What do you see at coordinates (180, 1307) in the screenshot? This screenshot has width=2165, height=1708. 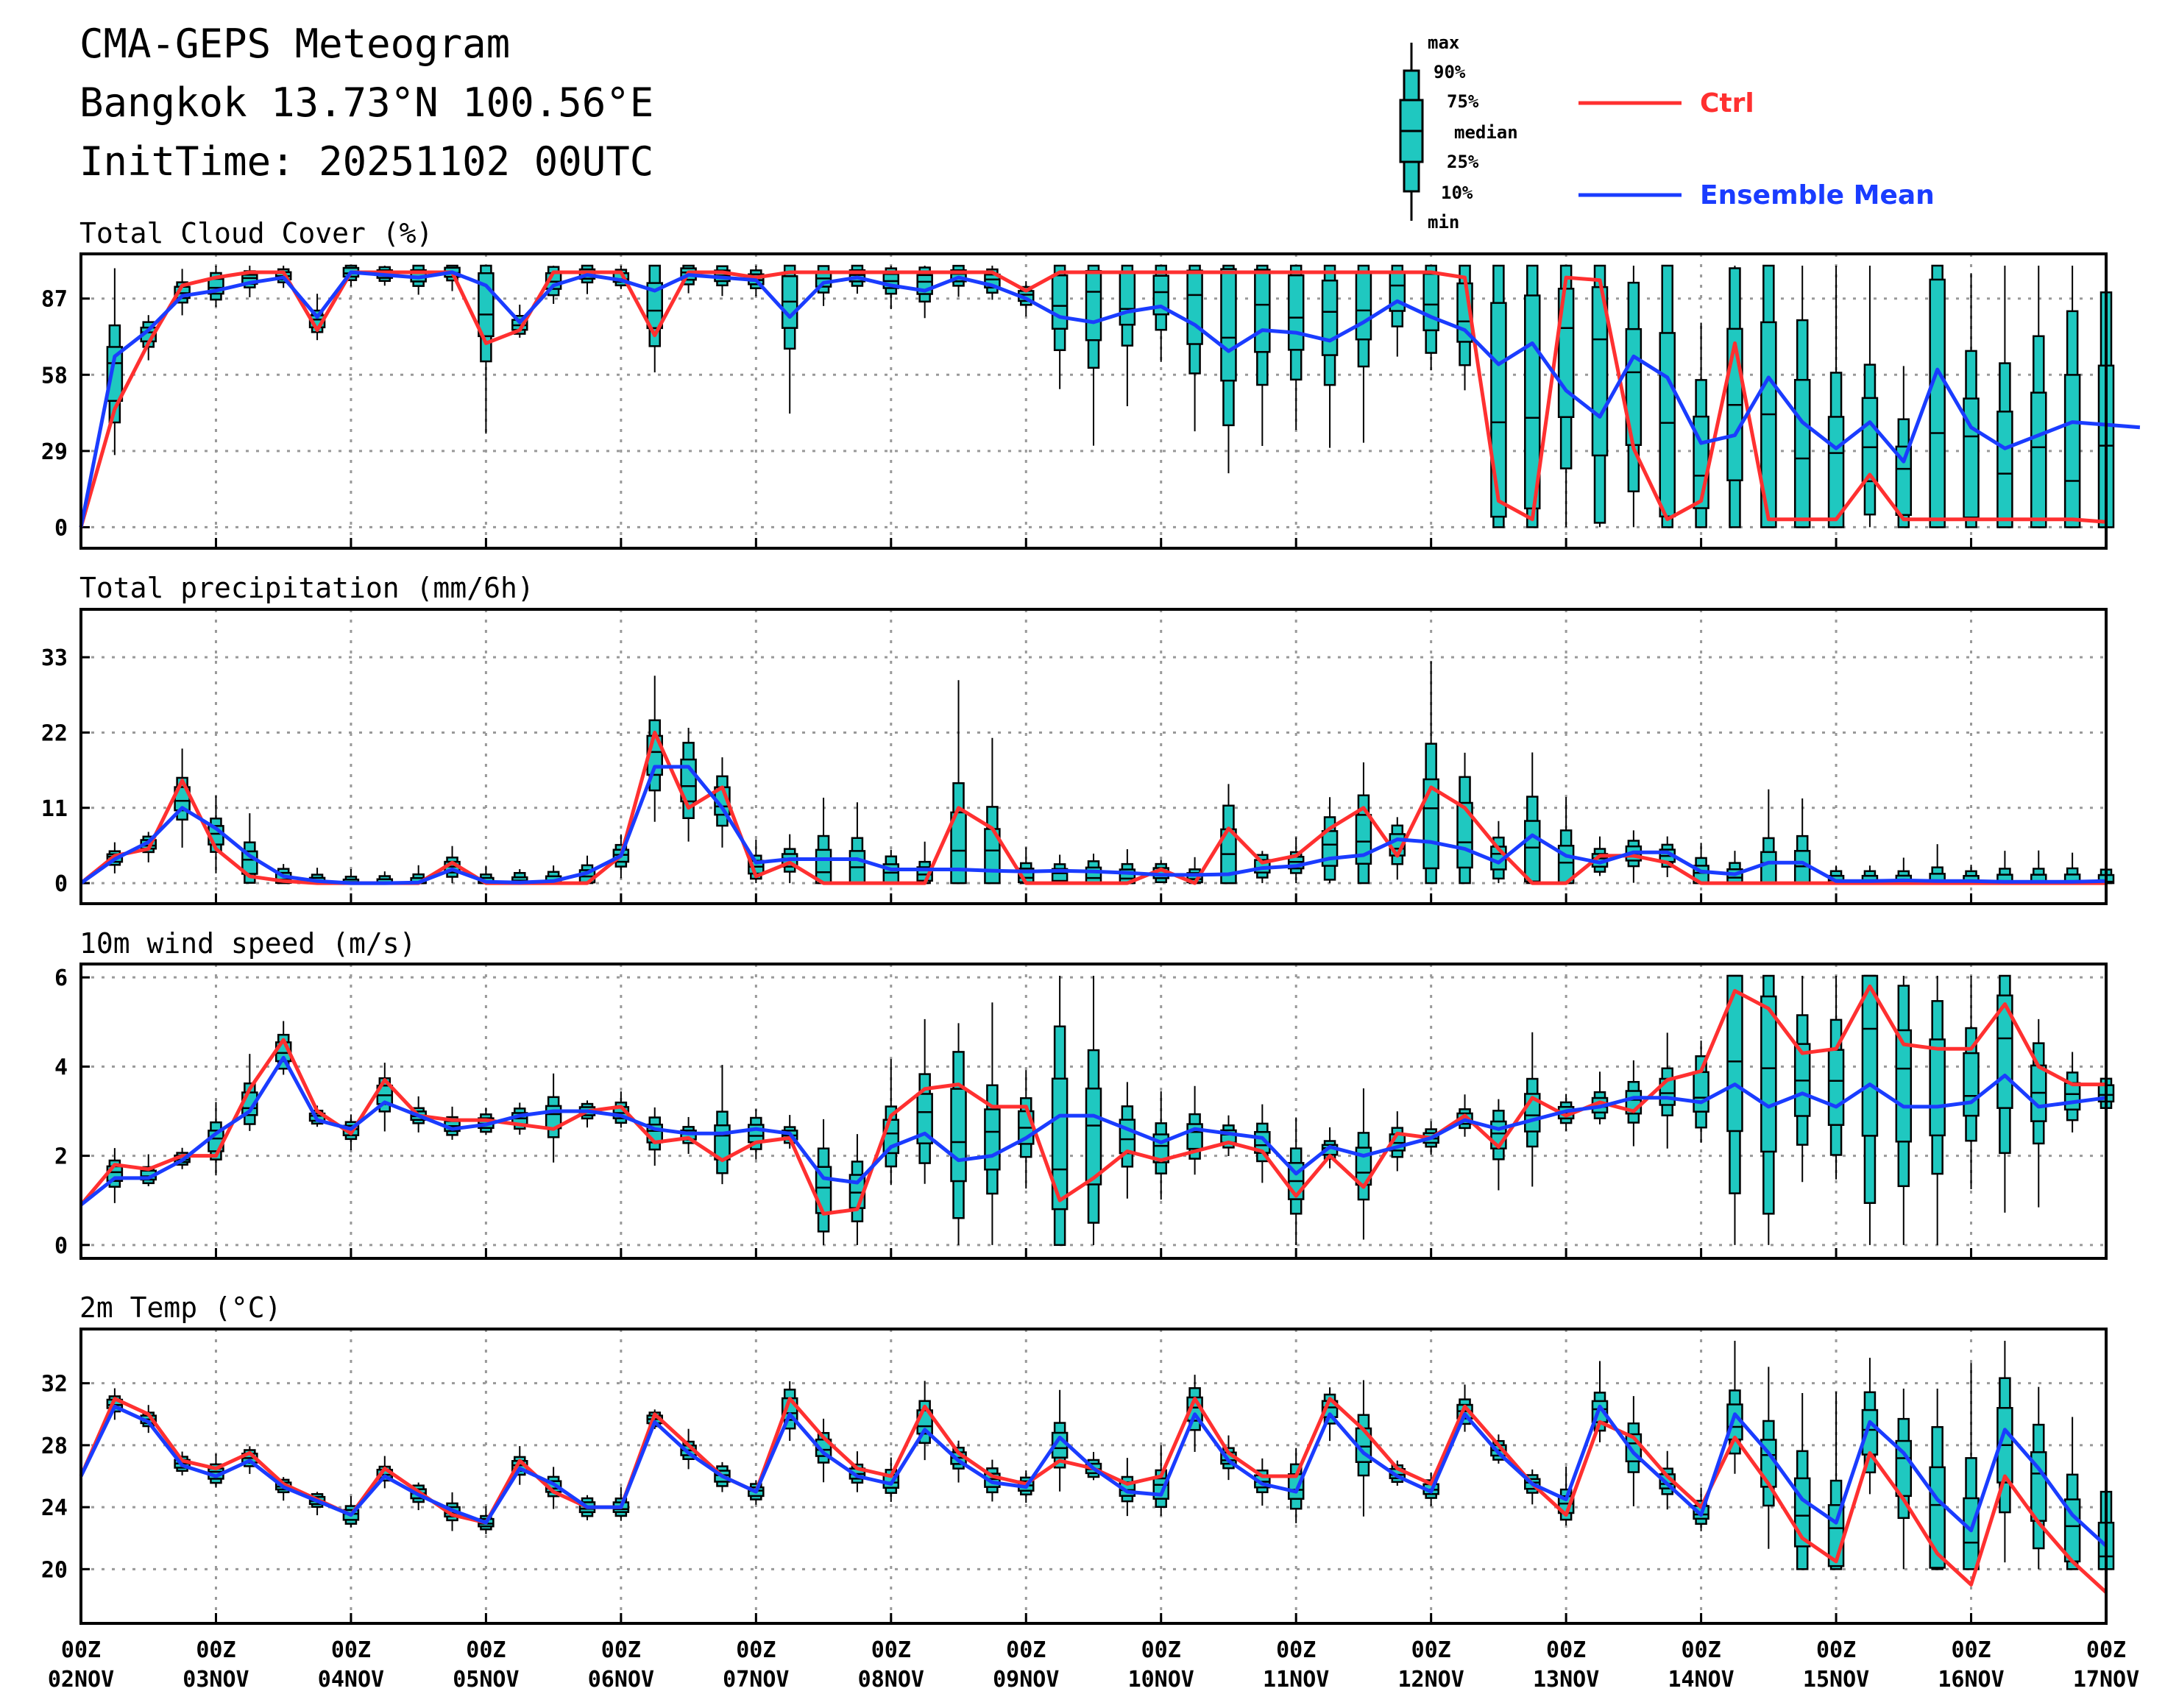 I see `panel-title: 2m Temp (°C)` at bounding box center [180, 1307].